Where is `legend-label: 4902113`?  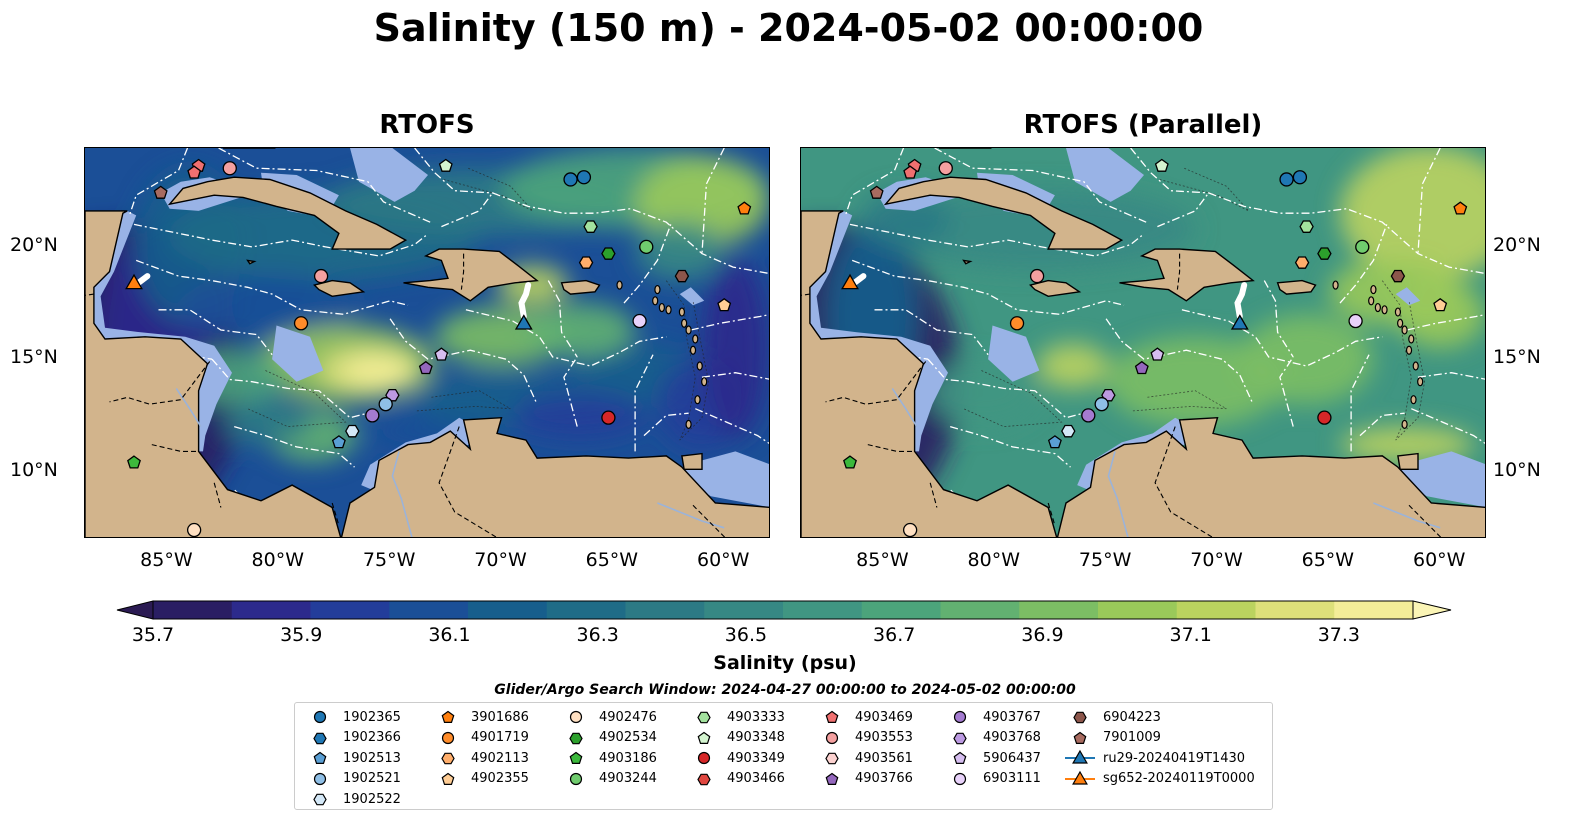 legend-label: 4902113 is located at coordinates (500, 758).